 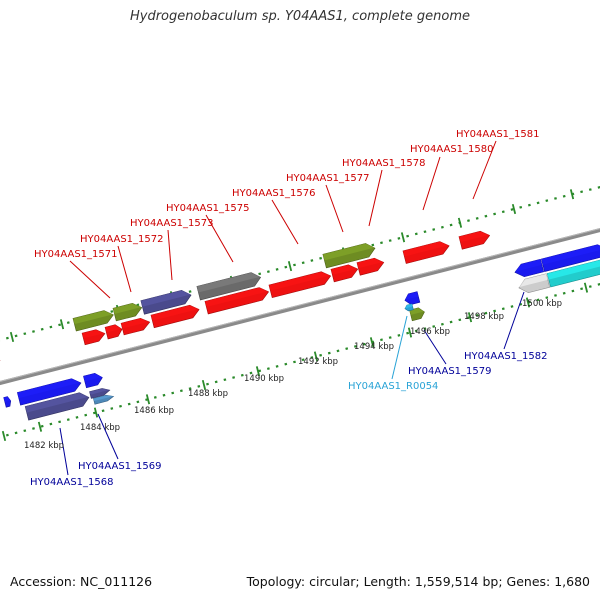 I want to click on scale-label: 1482 kbp, so click(x=44, y=446).